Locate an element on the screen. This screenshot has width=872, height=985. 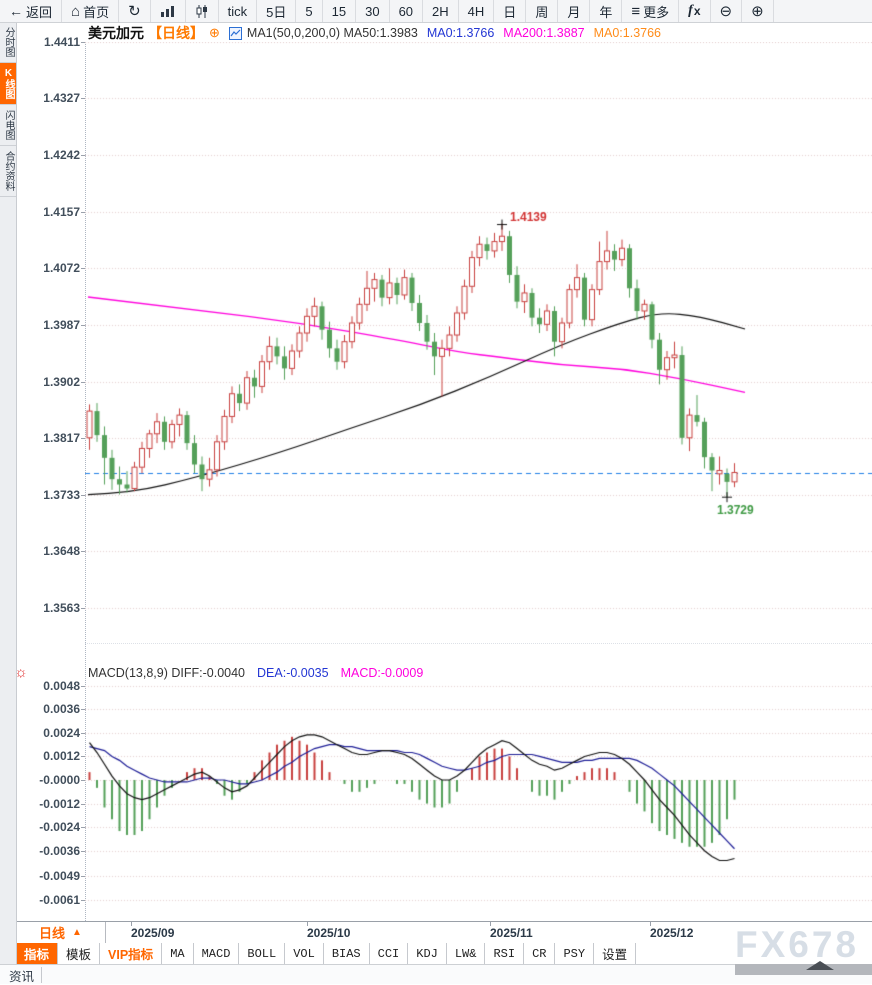
period-selector-button: 日线 ▲ is located at coordinates (61, 933).